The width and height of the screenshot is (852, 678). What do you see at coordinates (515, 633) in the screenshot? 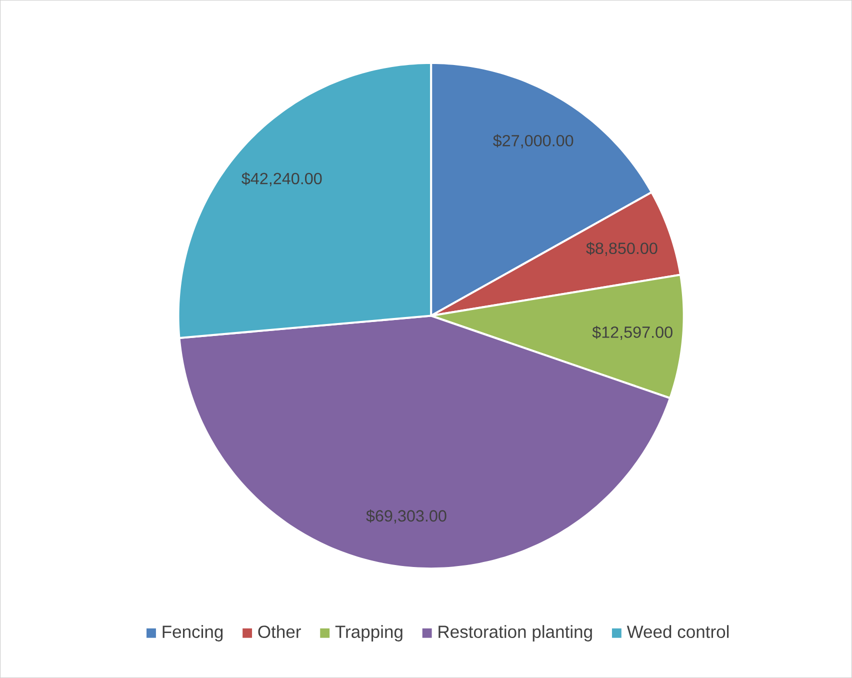
I see `legend-label: Restoration planting` at bounding box center [515, 633].